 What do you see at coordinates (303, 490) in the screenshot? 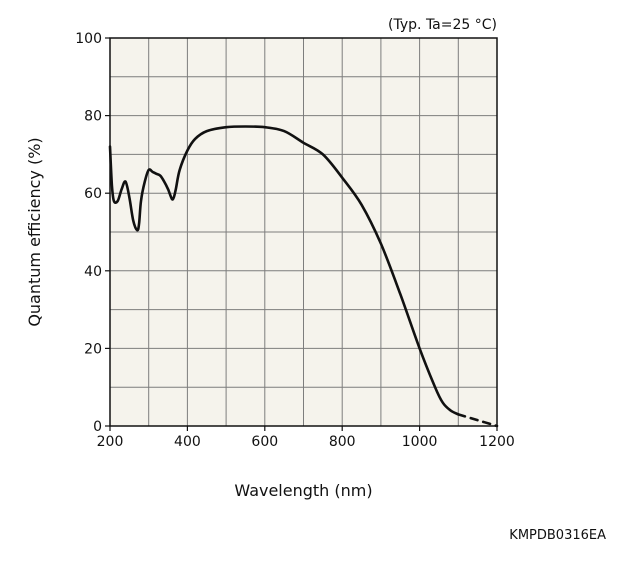
I see `x-axis-title: Wavelength (nm)` at bounding box center [303, 490].